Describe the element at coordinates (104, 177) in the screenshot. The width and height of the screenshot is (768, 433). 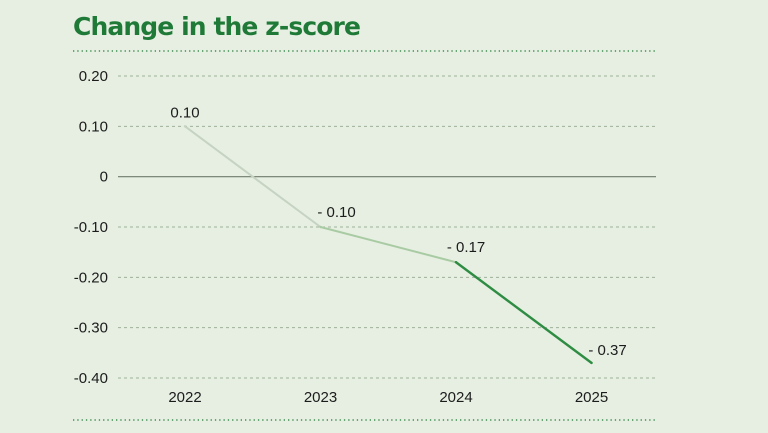
I see `y-tick-label: 0` at that location.